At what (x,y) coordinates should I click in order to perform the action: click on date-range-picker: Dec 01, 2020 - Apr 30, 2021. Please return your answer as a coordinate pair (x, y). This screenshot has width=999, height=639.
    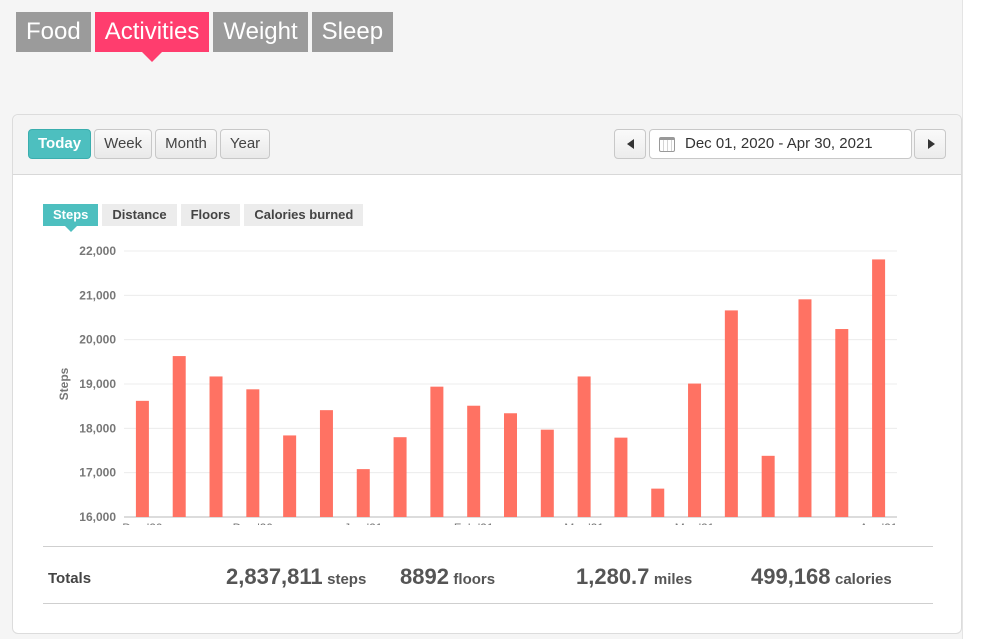
    Looking at the image, I should click on (780, 144).